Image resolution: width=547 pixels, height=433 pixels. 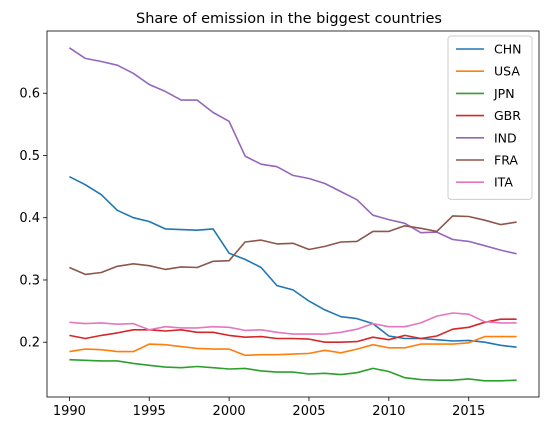 I want to click on y-tick-label: 0.5, so click(x=29, y=156).